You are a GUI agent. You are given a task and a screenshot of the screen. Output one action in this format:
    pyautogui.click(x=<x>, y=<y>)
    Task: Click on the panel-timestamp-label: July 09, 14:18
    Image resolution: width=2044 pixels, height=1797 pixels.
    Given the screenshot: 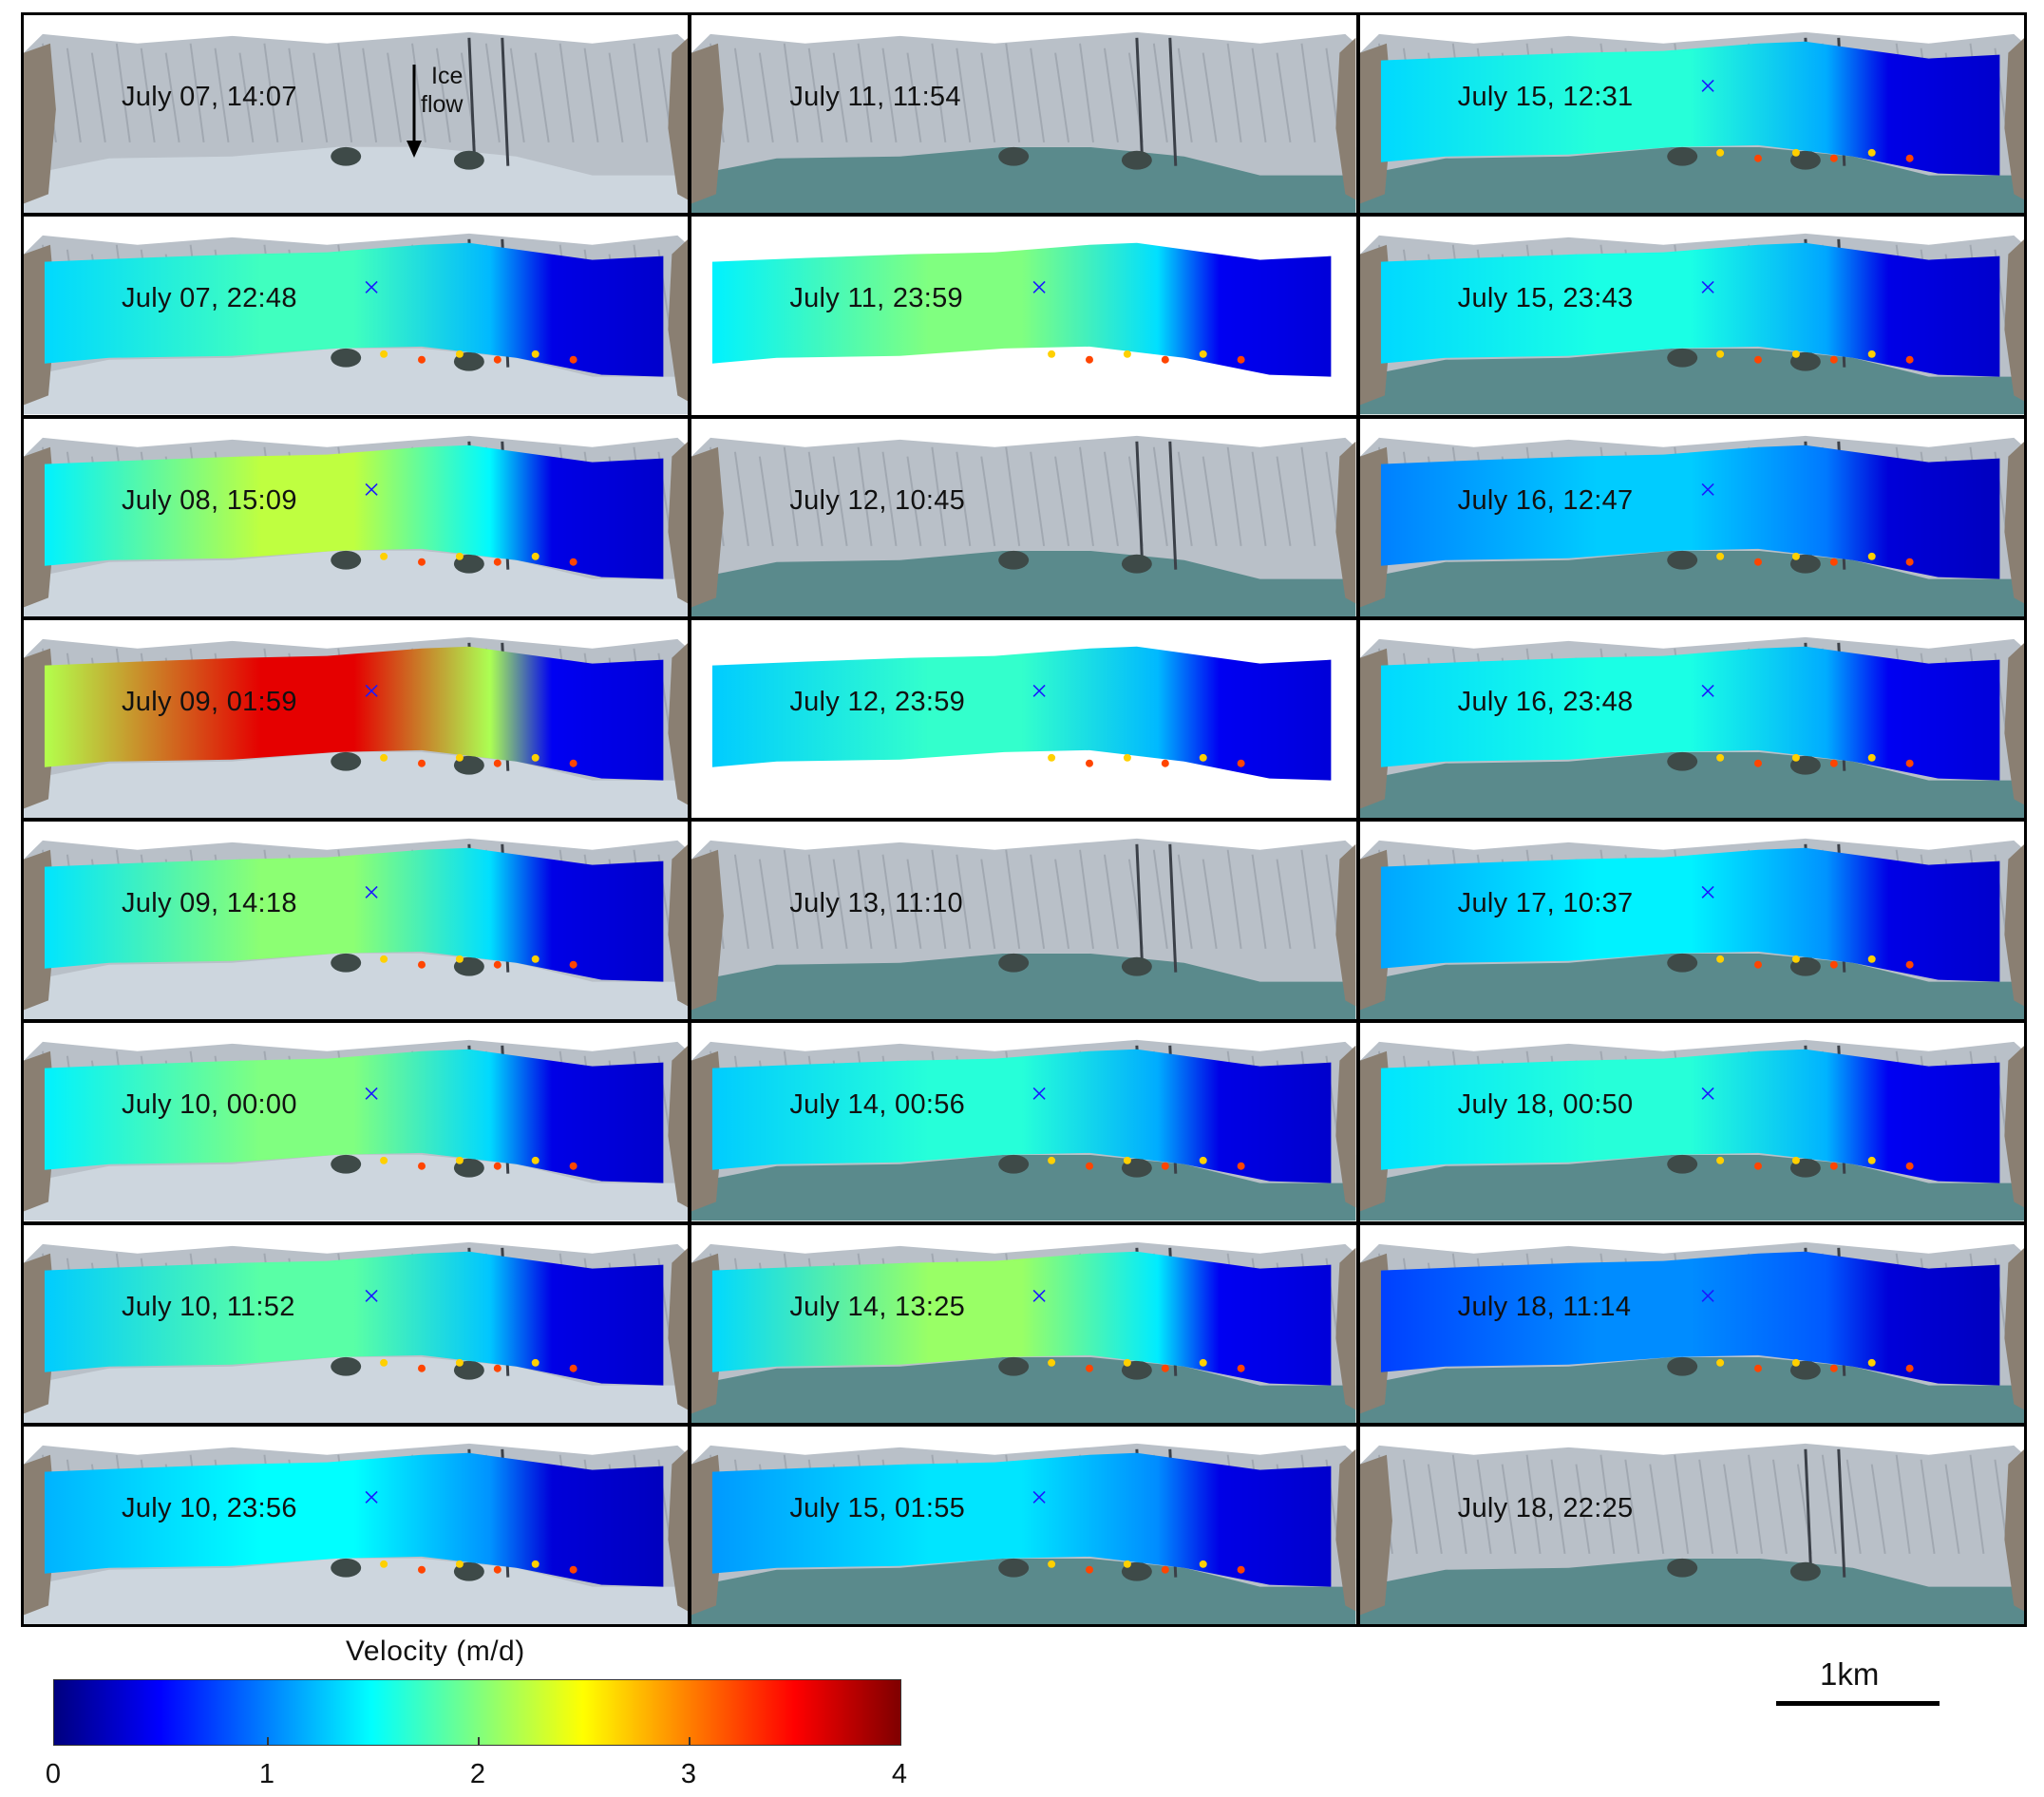 What is the action you would take?
    pyautogui.click(x=209, y=903)
    